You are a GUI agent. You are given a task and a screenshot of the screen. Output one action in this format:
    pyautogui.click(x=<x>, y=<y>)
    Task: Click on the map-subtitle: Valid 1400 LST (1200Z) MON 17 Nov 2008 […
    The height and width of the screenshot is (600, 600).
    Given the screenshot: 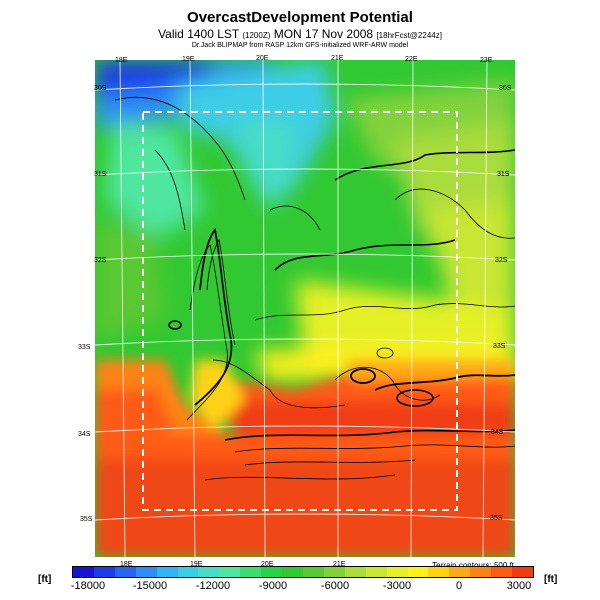 What is the action you would take?
    pyautogui.click(x=300, y=34)
    